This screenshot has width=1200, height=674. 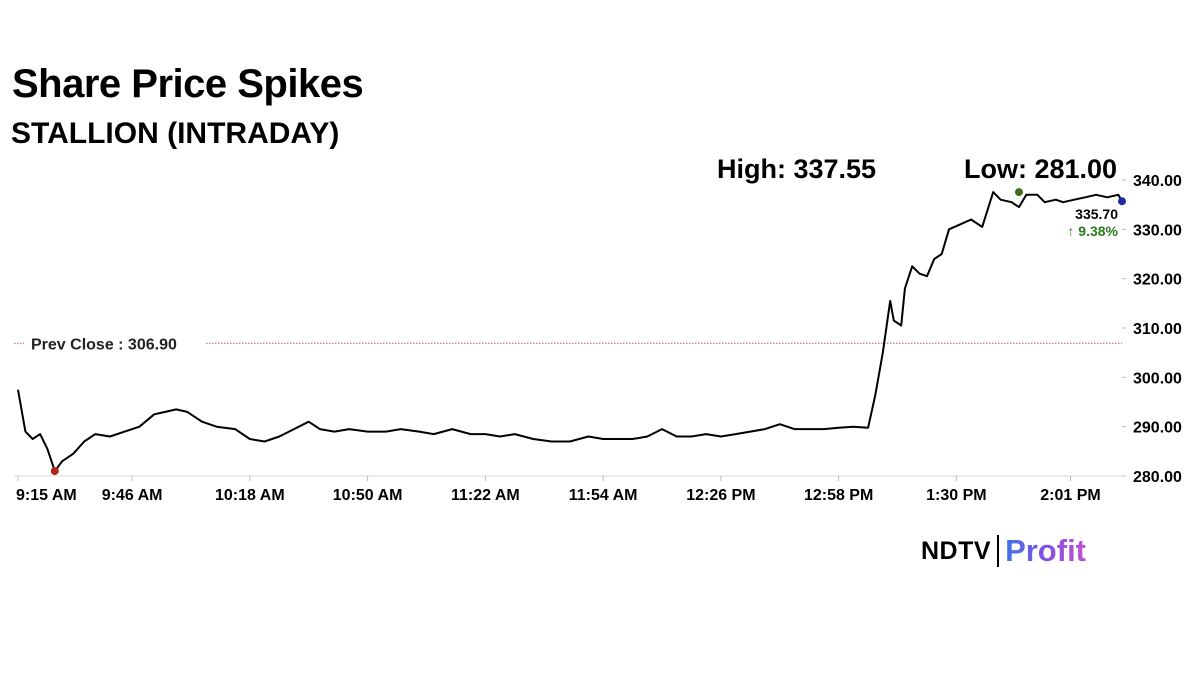 I want to click on last-marker, so click(x=1122, y=201).